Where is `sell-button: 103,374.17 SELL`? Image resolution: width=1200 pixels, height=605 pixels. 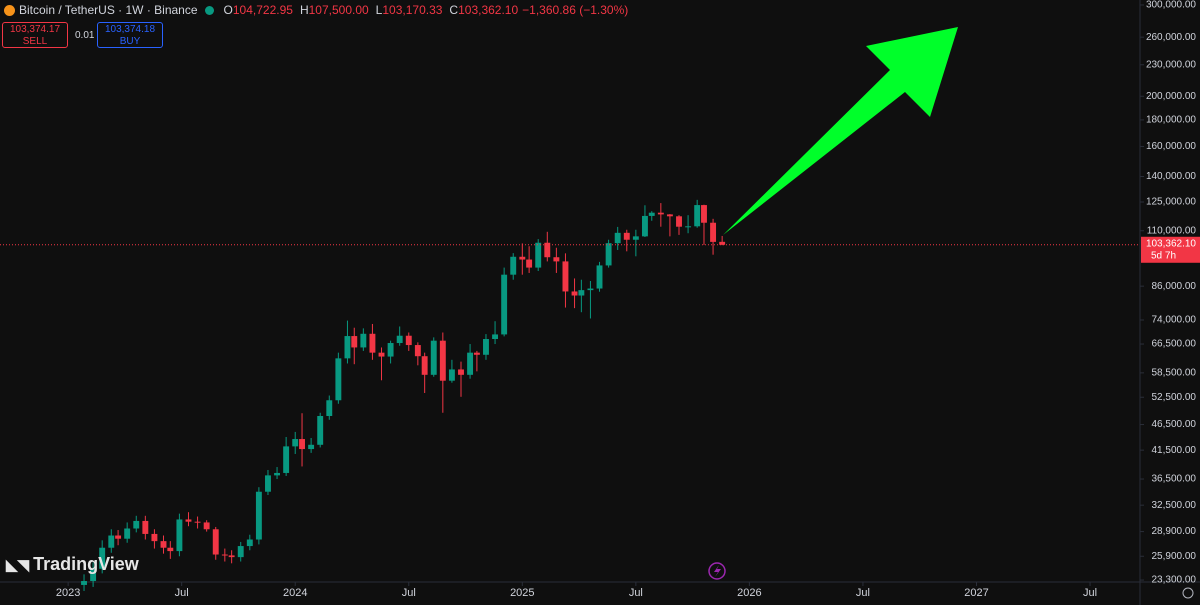 sell-button: 103,374.17 SELL is located at coordinates (35, 35).